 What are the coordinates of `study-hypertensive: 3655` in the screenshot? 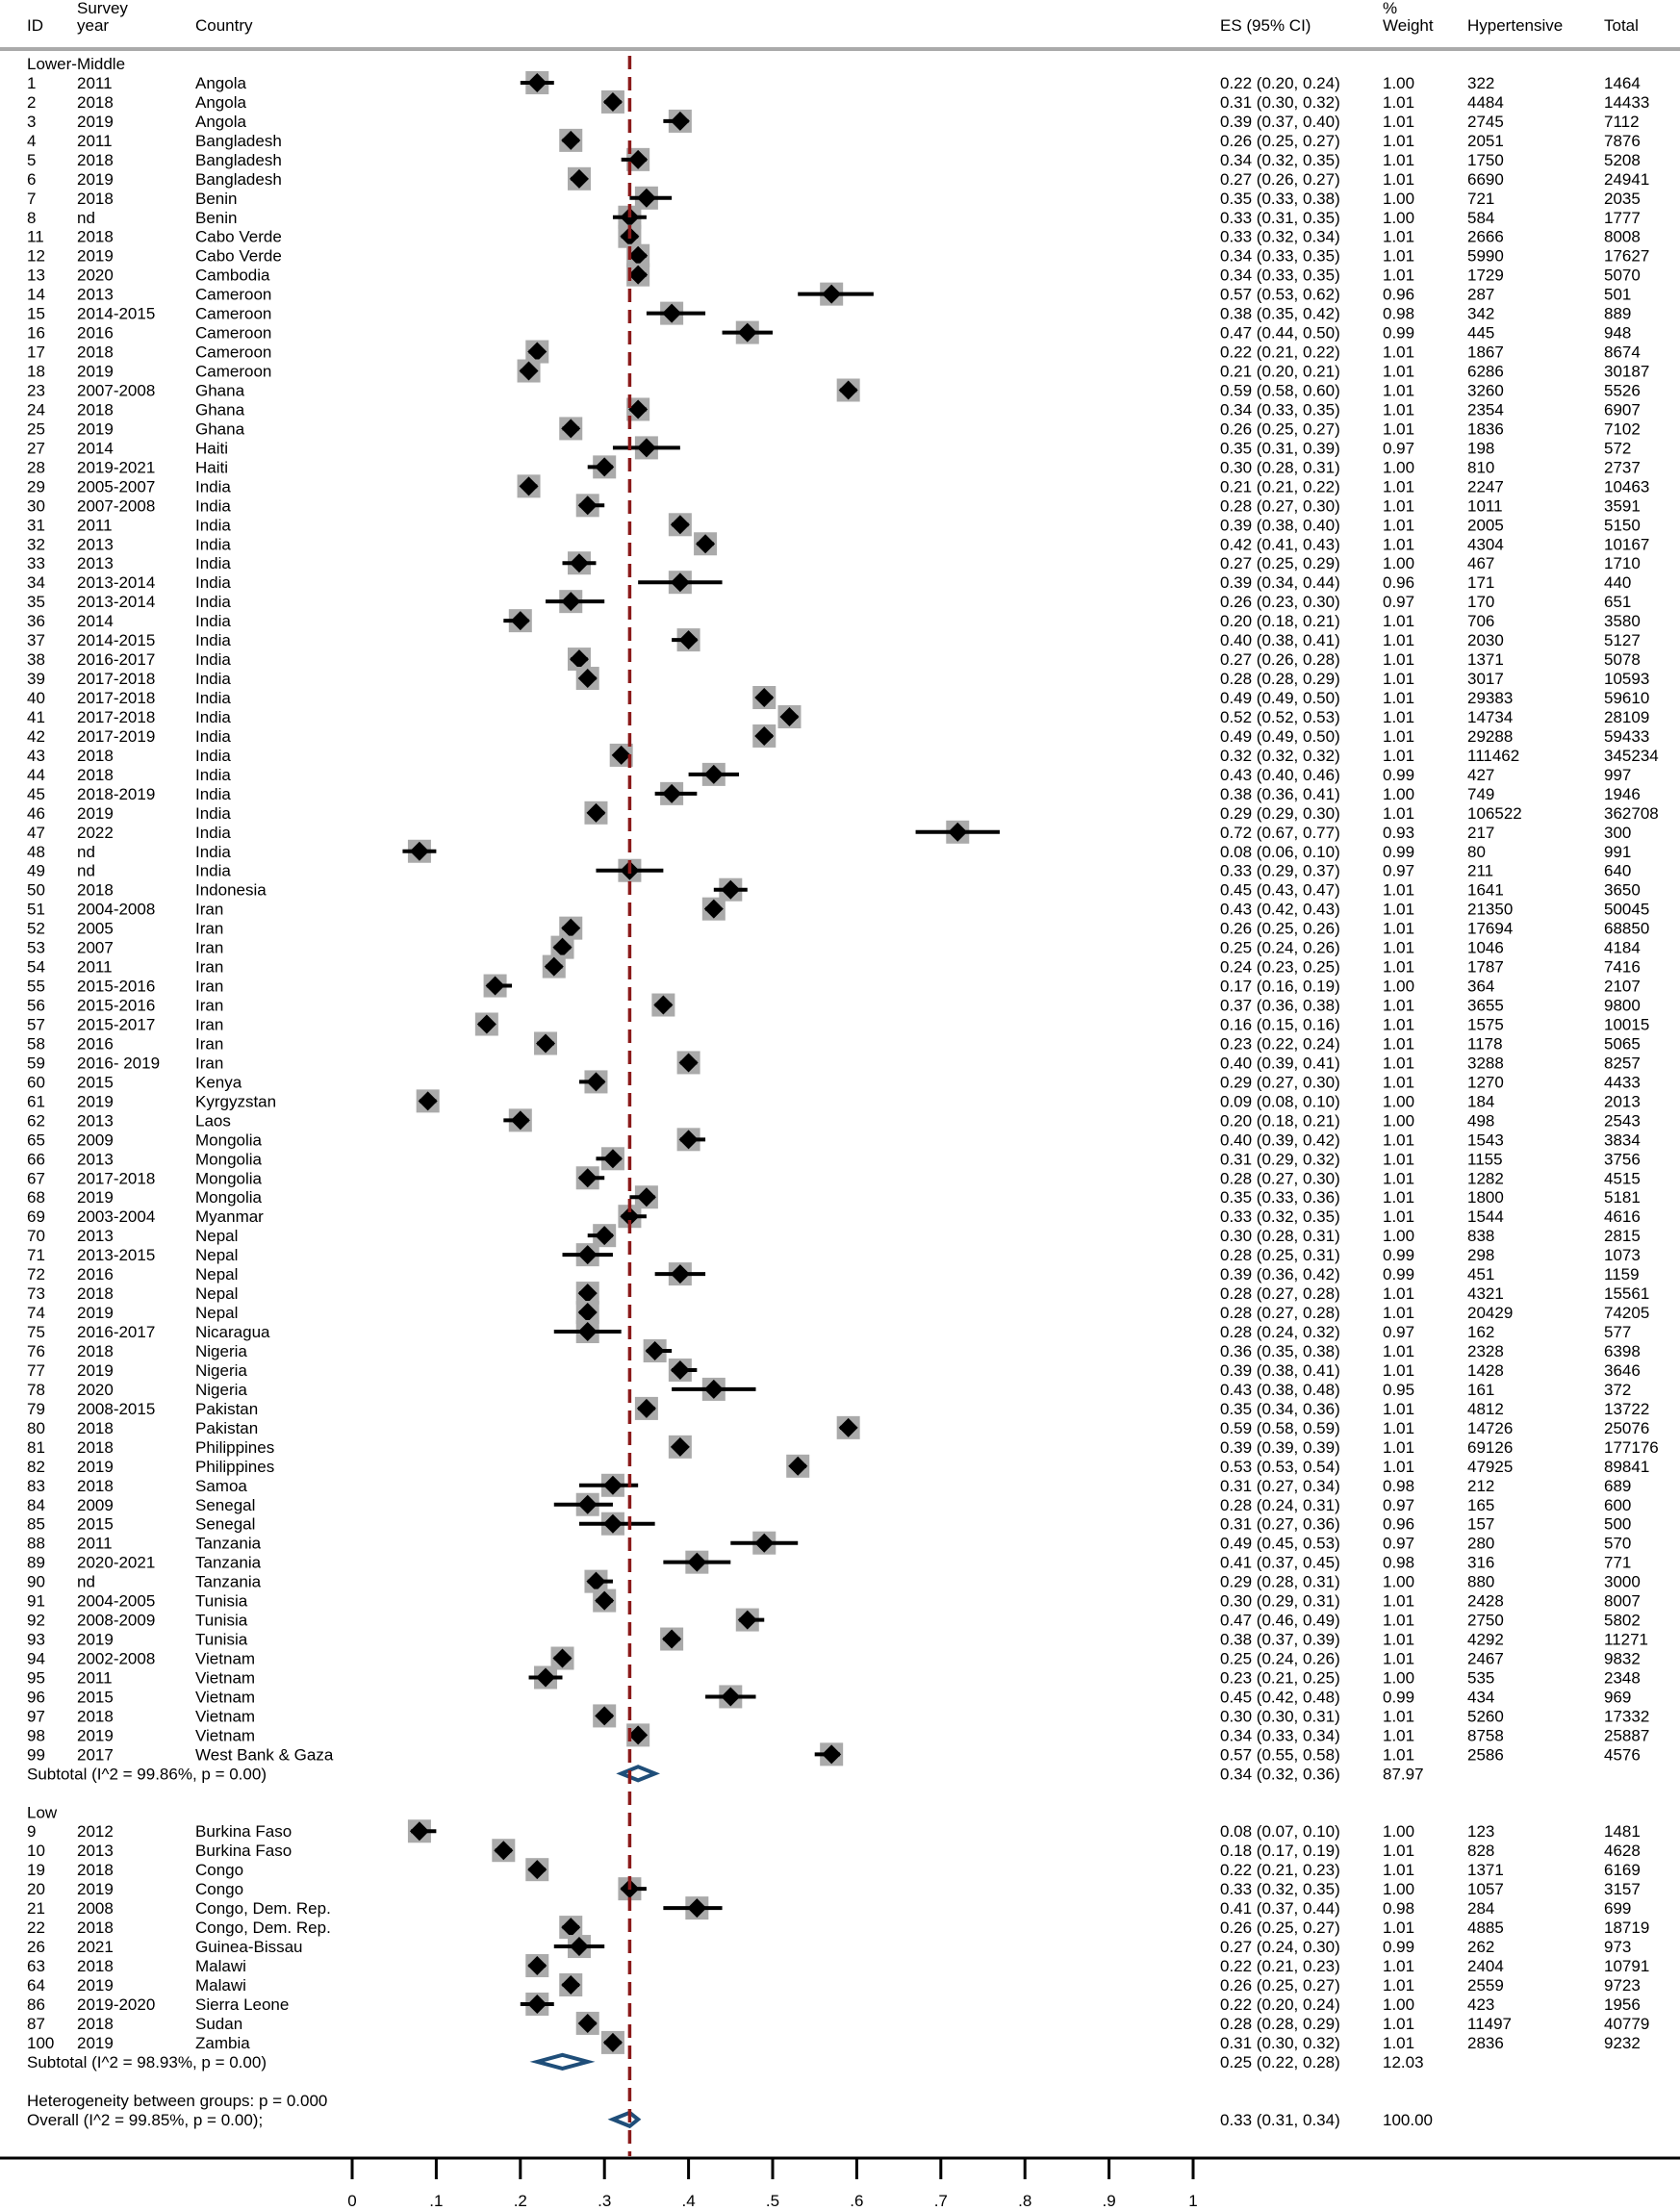 It's located at (1486, 1006).